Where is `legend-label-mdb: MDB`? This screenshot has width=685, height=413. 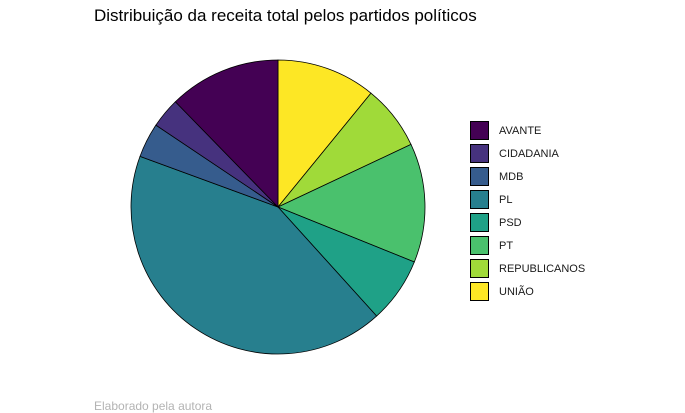
legend-label-mdb: MDB is located at coordinates (511, 176).